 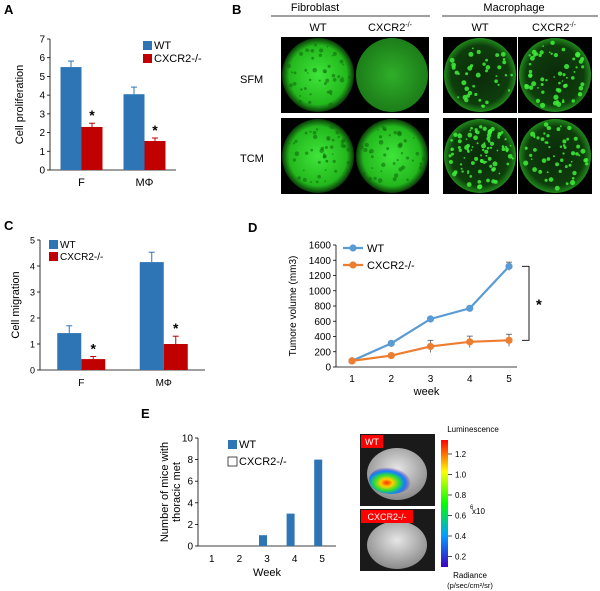 What do you see at coordinates (461, 516) in the screenshot?
I see `scale-tick-label: 0.6` at bounding box center [461, 516].